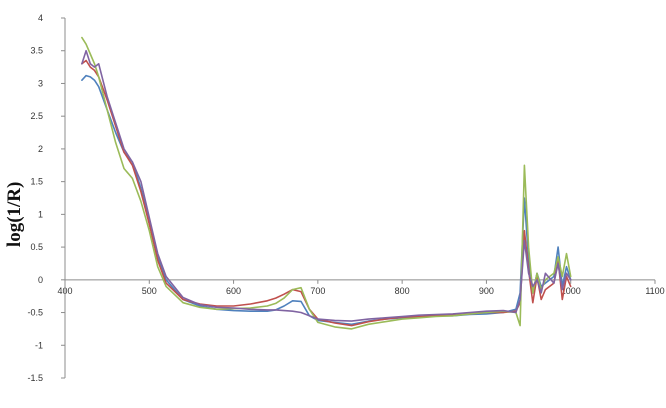 The width and height of the screenshot is (666, 408). Describe the element at coordinates (149, 291) in the screenshot. I see `x-tick-label: 500` at that location.